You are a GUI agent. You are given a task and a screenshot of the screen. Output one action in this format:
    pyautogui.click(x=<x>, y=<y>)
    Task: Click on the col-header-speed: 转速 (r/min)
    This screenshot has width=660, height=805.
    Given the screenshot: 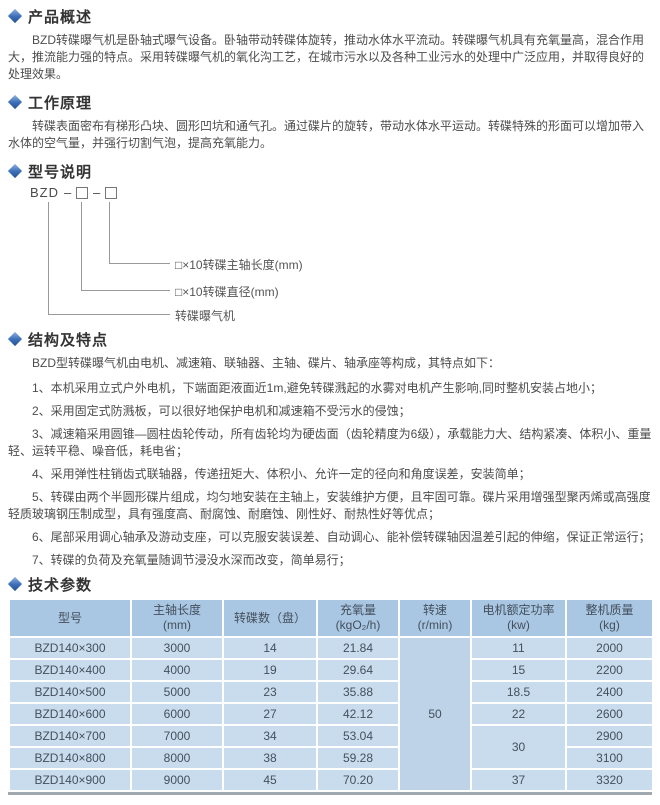 What is the action you would take?
    pyautogui.click(x=435, y=618)
    